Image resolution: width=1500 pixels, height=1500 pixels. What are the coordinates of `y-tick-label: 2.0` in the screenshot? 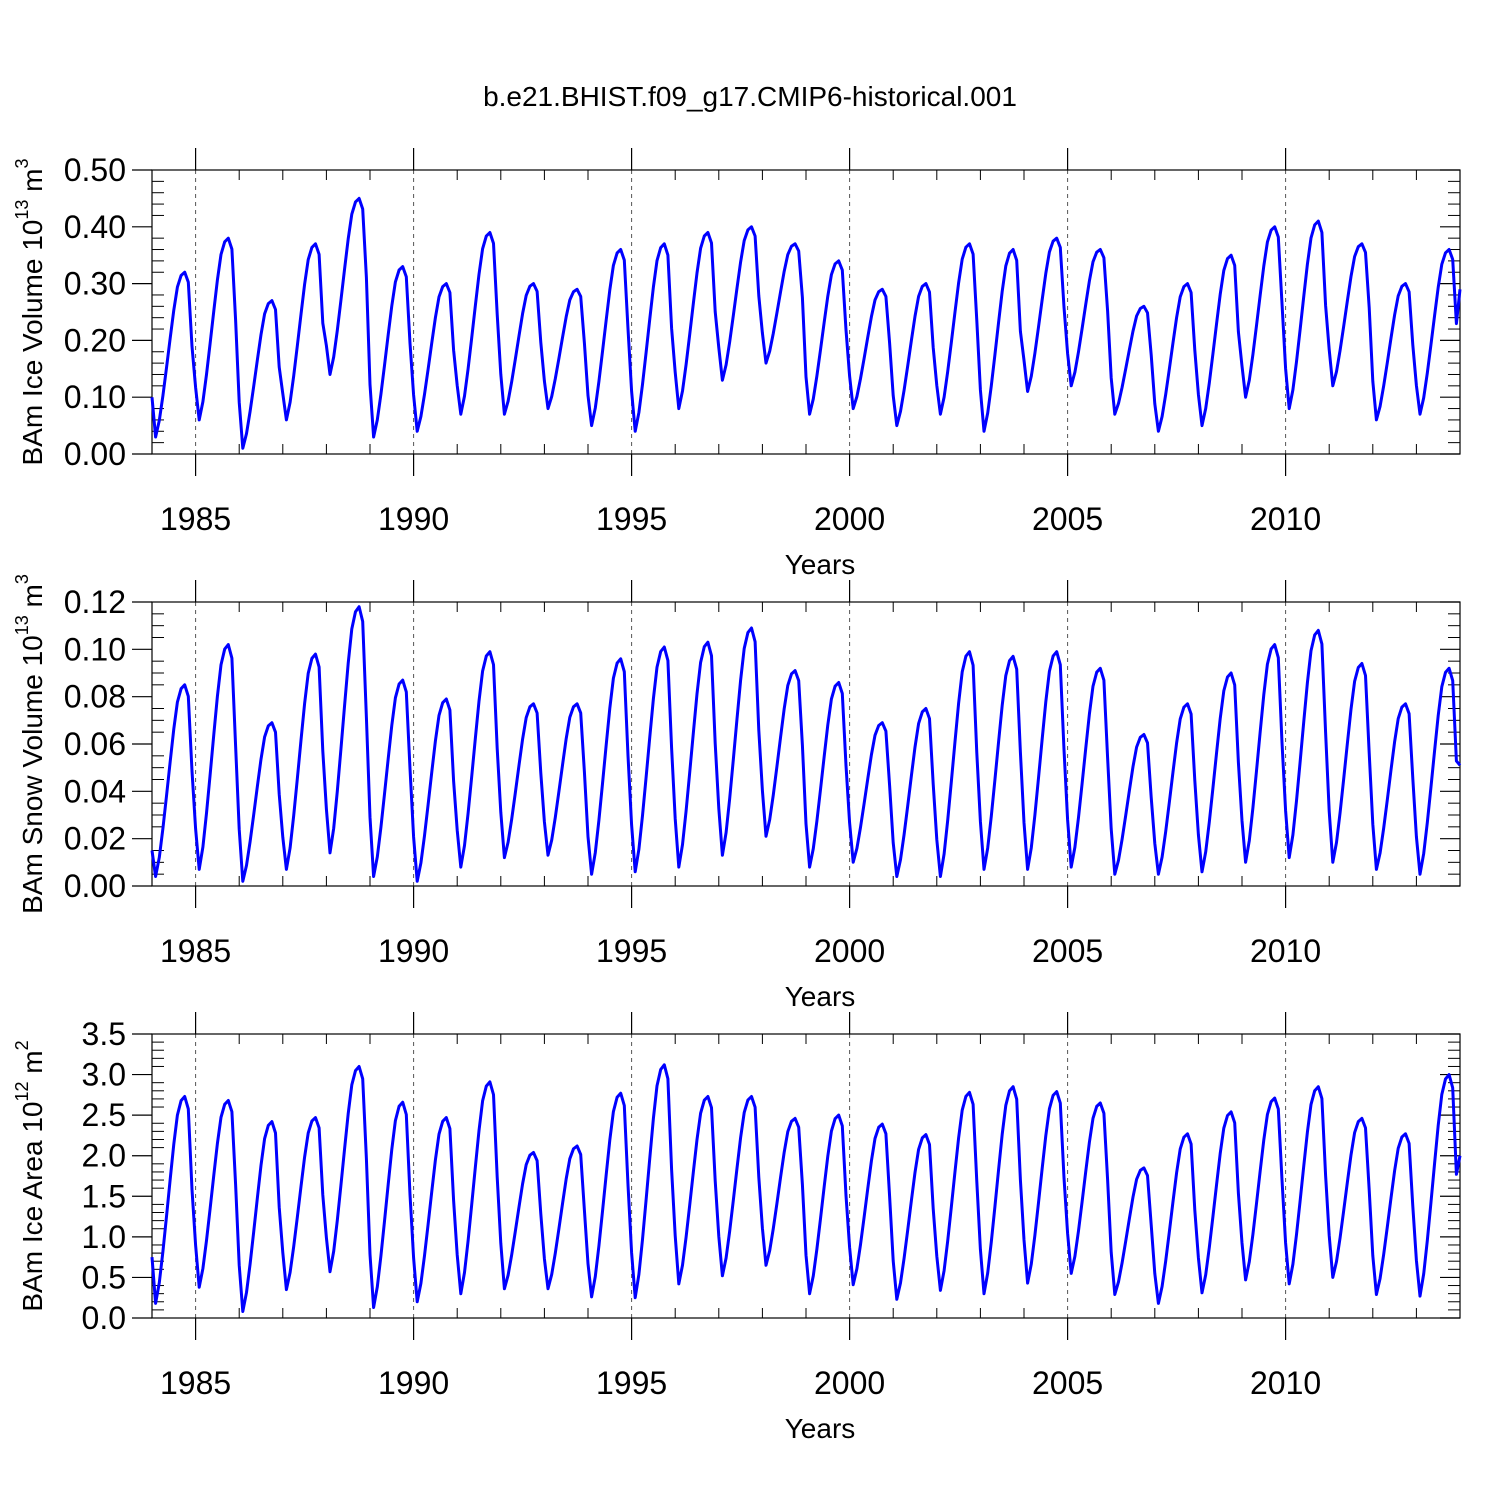 It's located at (104, 1156).